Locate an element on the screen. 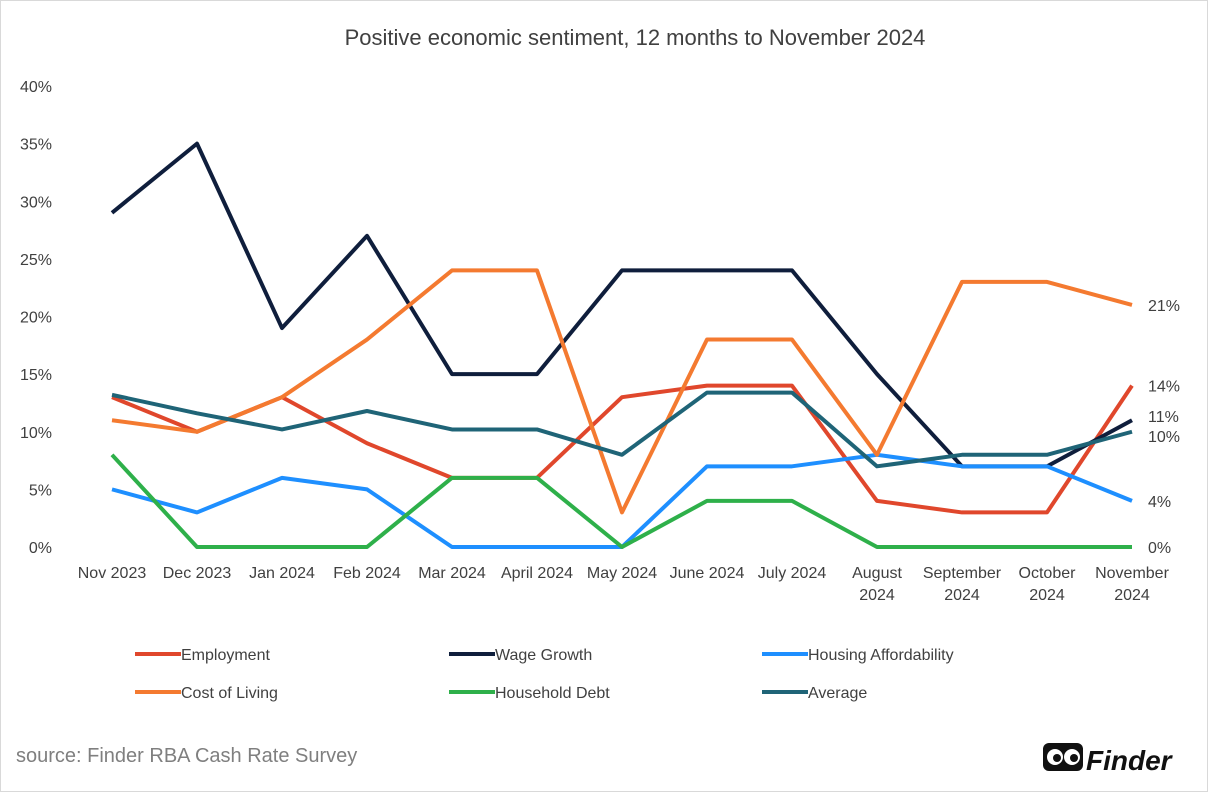  end-label: 0% is located at coordinates (1159, 548).